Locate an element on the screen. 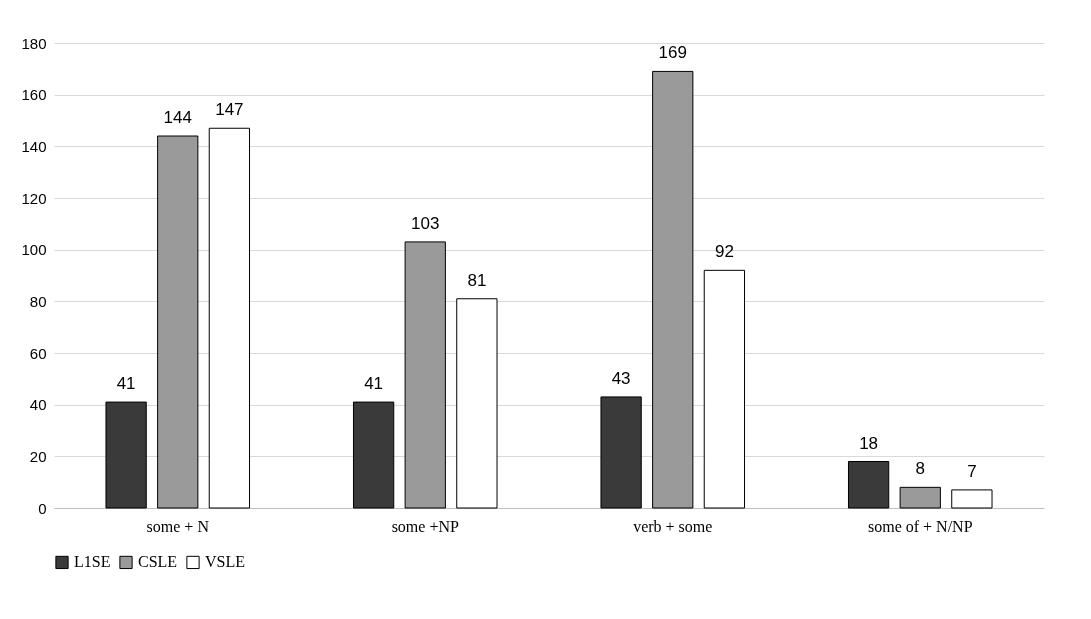 The image size is (1091, 619). x-tick-label: some +NP is located at coordinates (425, 526).